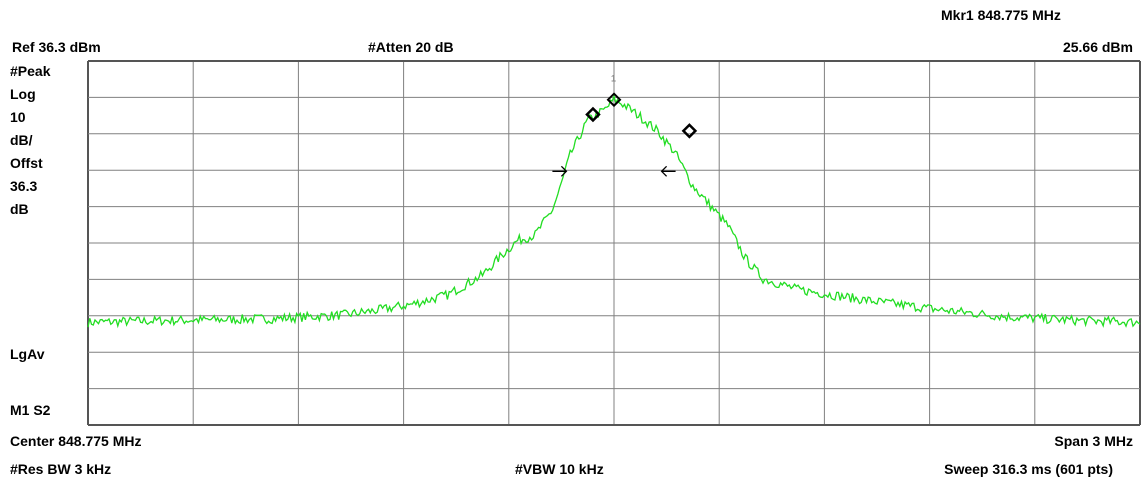 Image resolution: width=1143 pixels, height=487 pixels. What do you see at coordinates (30, 71) in the screenshot?
I see `detector-label: #Peak` at bounding box center [30, 71].